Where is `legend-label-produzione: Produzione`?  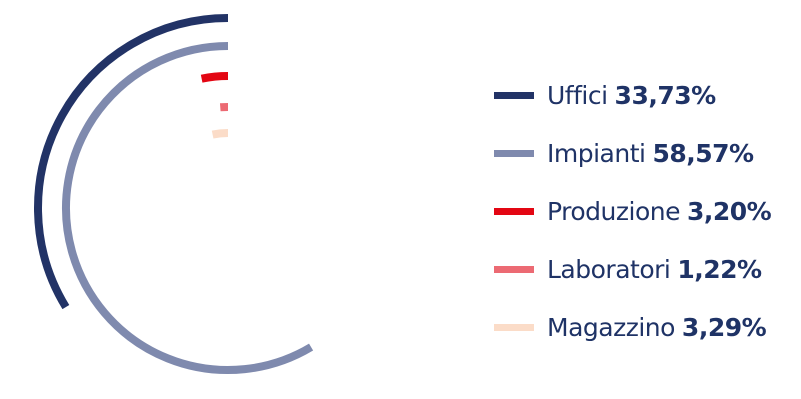 legend-label-produzione: Produzione is located at coordinates (613, 211).